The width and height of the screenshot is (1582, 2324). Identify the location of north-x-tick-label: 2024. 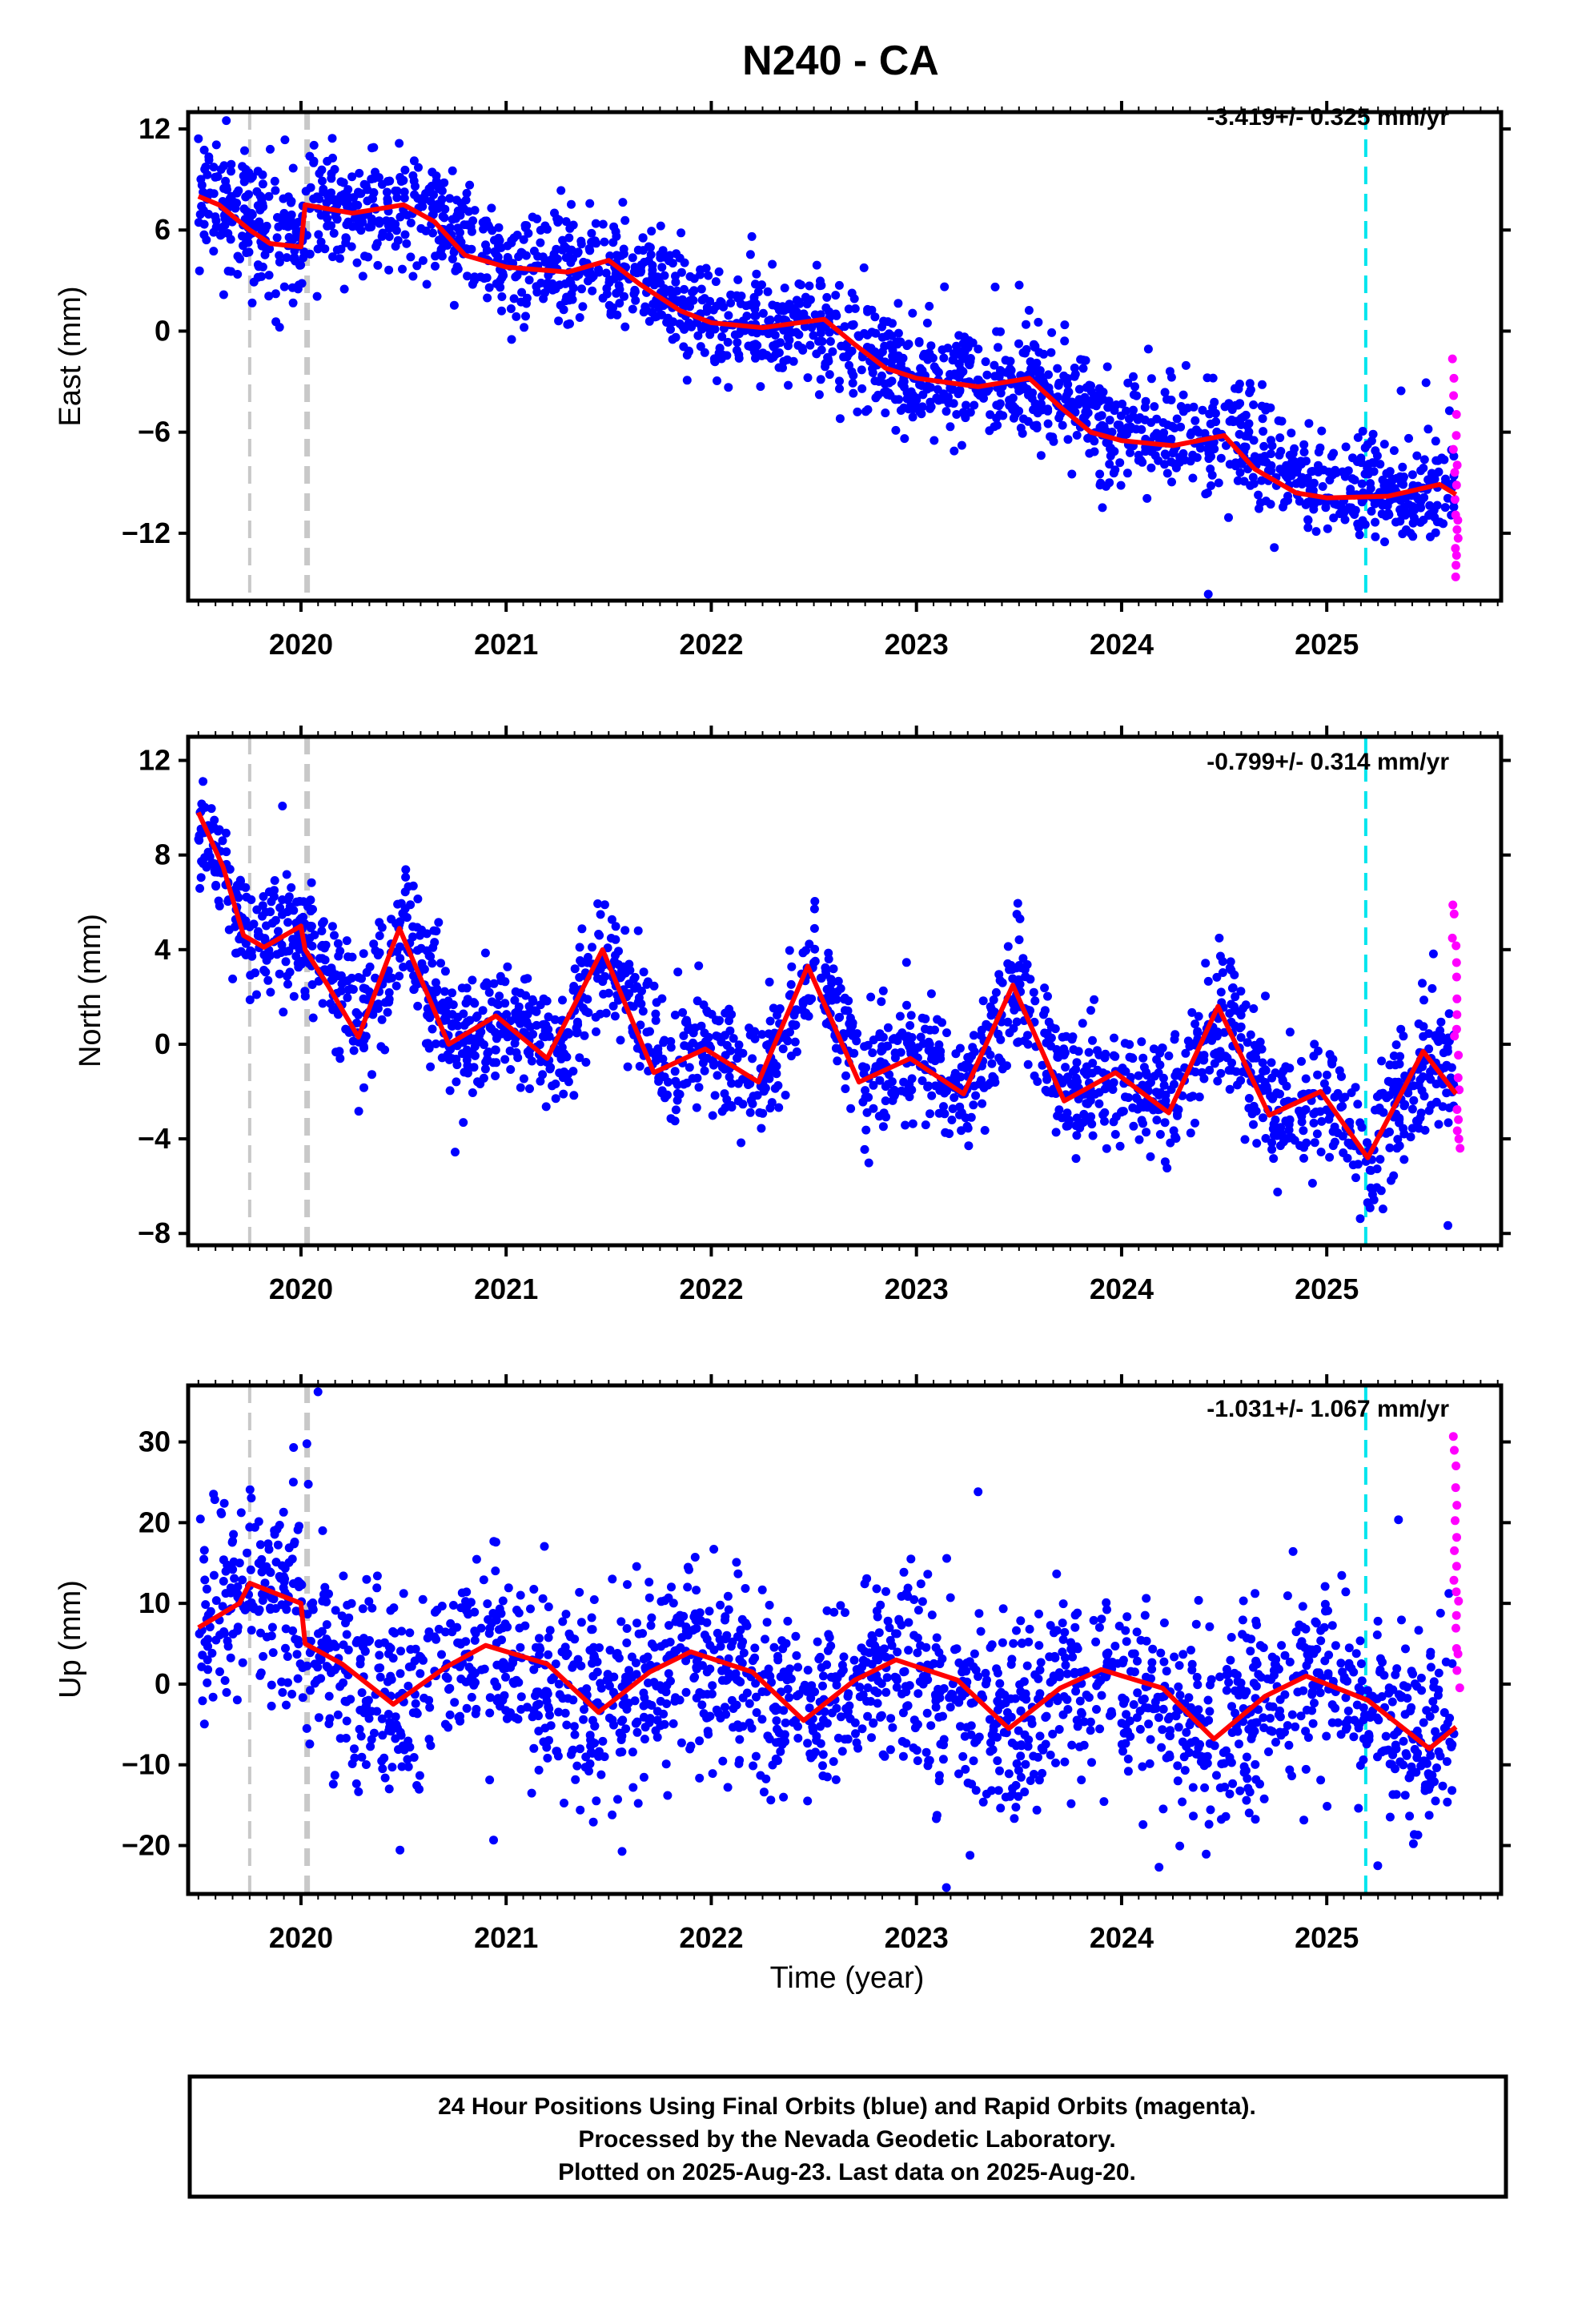
(1122, 1289).